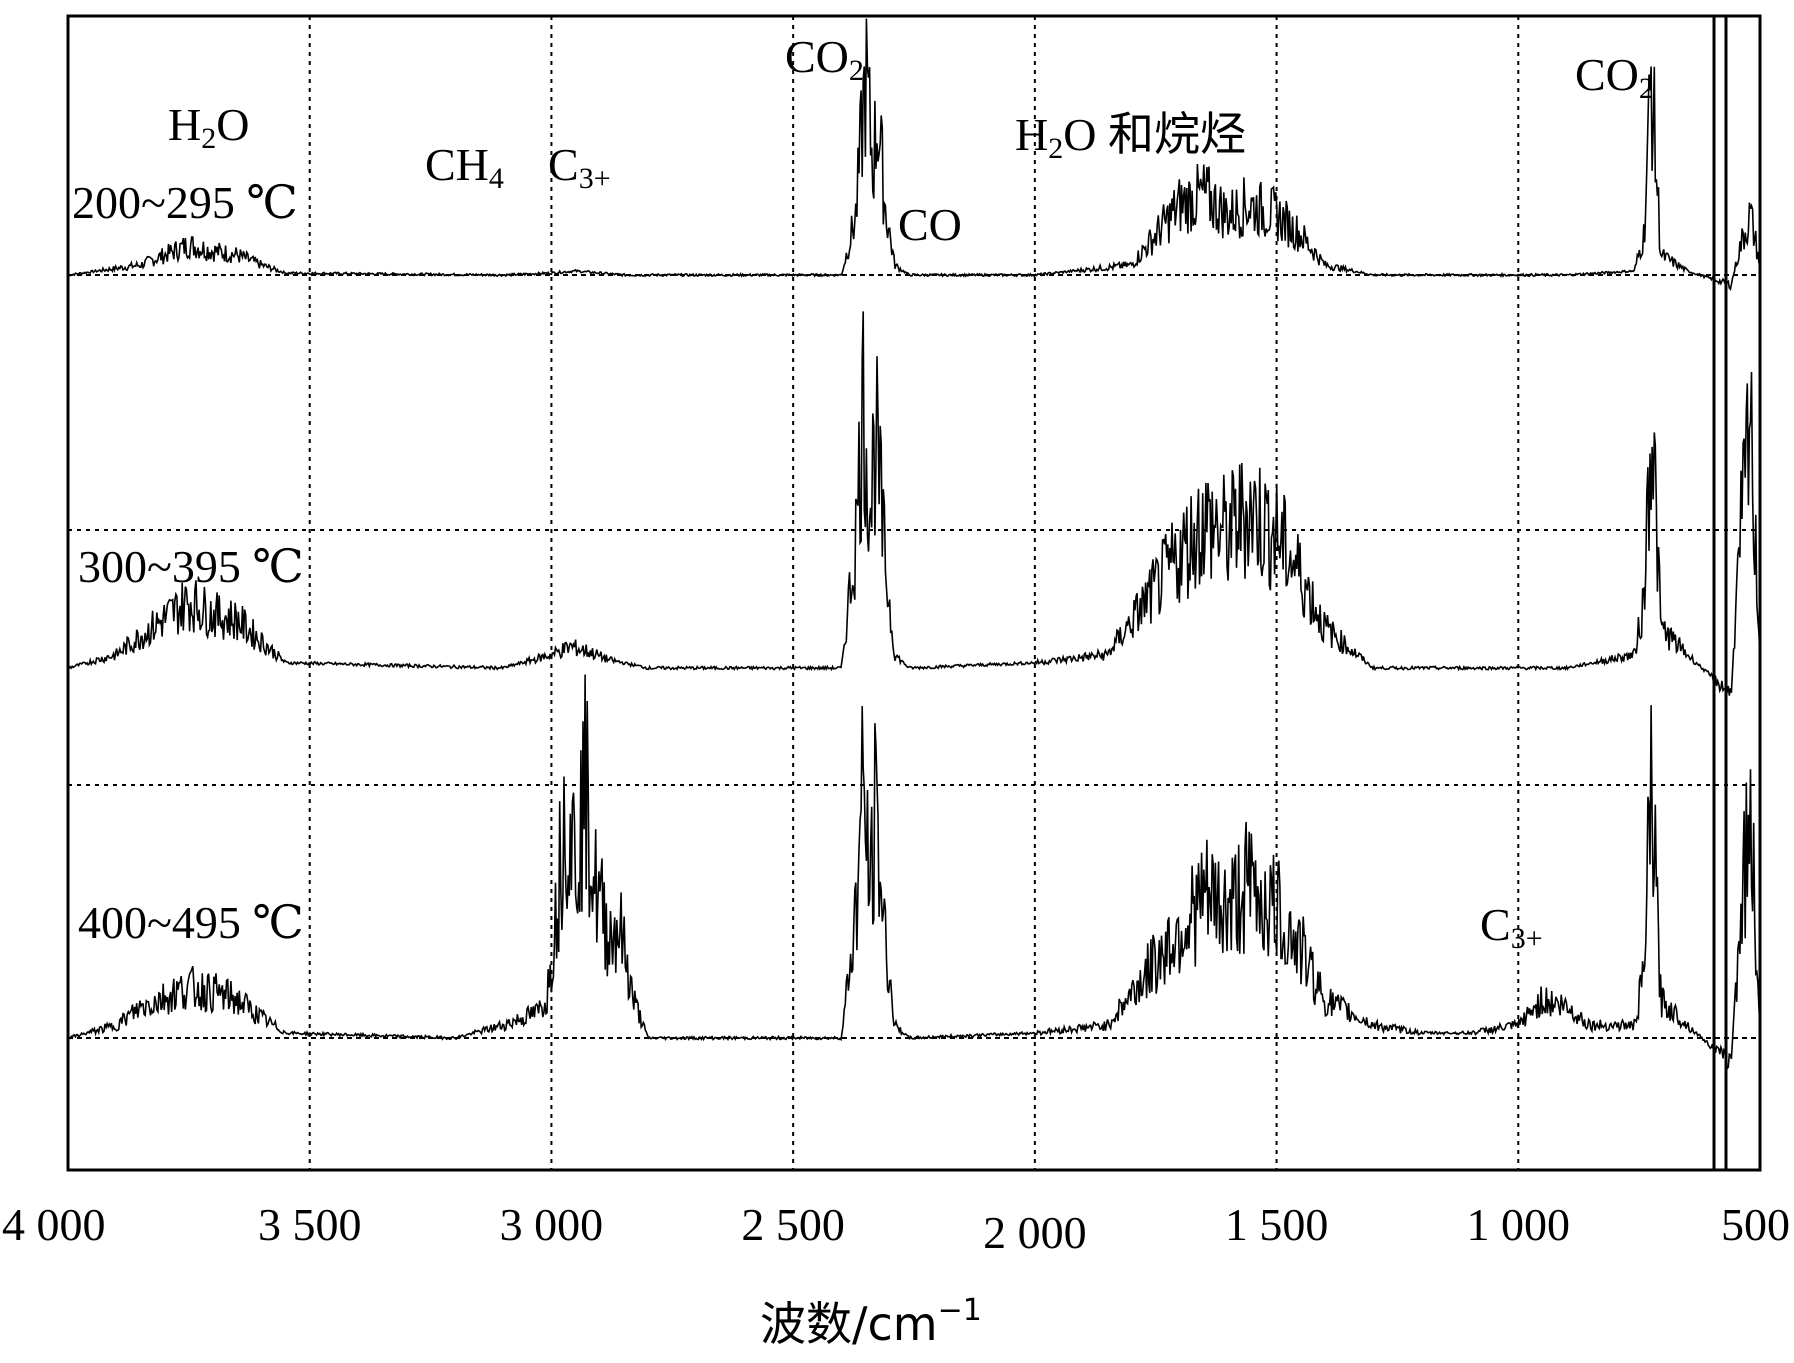 The height and width of the screenshot is (1363, 1794). What do you see at coordinates (1130, 137) in the screenshot?
I see `annotation-h2o-alkane: H2O 和烷烃` at bounding box center [1130, 137].